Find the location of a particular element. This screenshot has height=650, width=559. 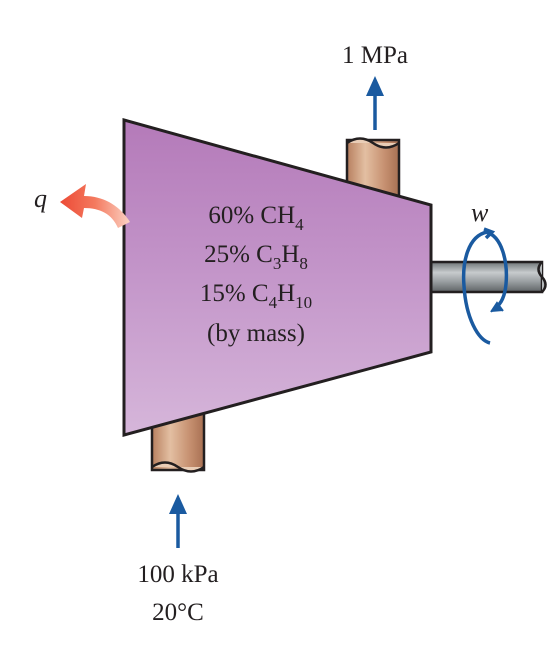

mixture-line-ch4: 60% CH4 is located at coordinates (256, 218).